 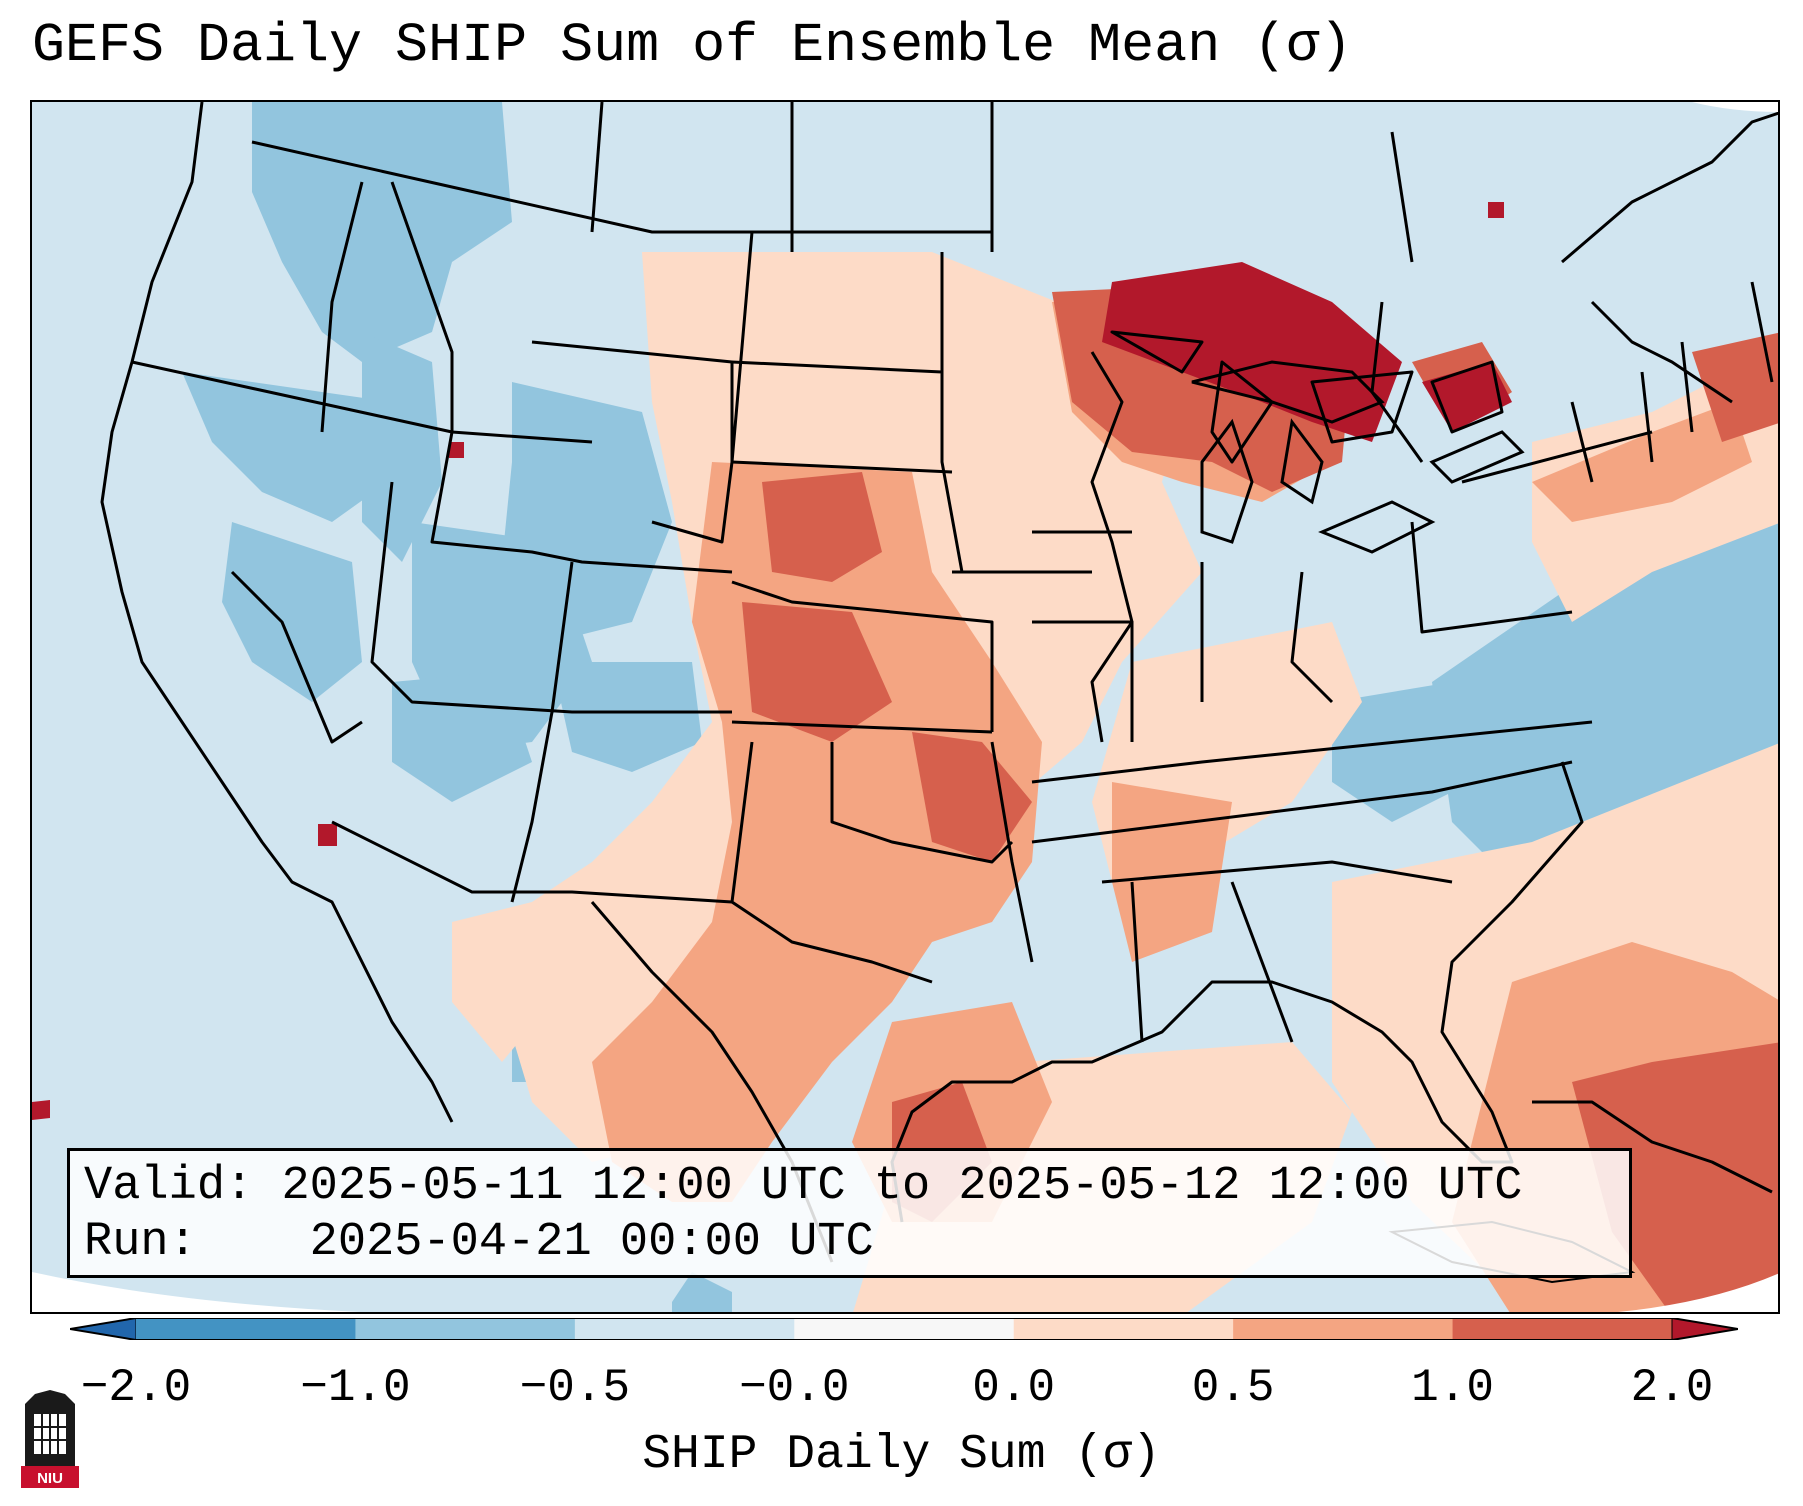 I want to click on colorbar-tick-label: −1.0, so click(x=355, y=1388).